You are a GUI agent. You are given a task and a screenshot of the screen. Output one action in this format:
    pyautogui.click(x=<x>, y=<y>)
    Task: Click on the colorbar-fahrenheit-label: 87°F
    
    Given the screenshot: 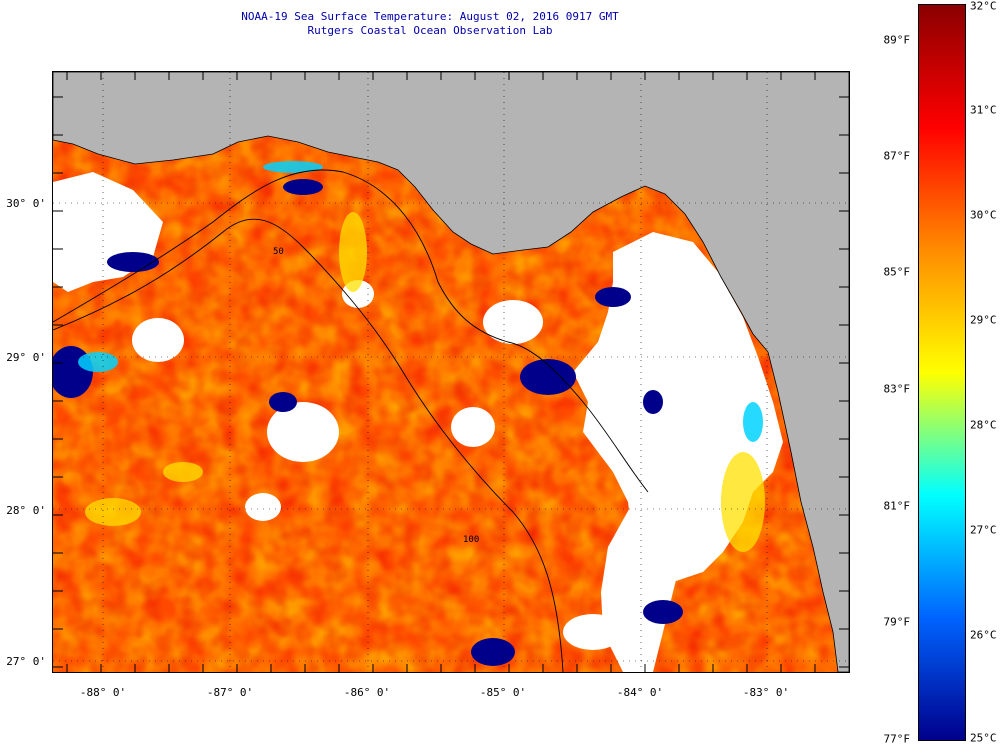 What is the action you would take?
    pyautogui.click(x=897, y=156)
    